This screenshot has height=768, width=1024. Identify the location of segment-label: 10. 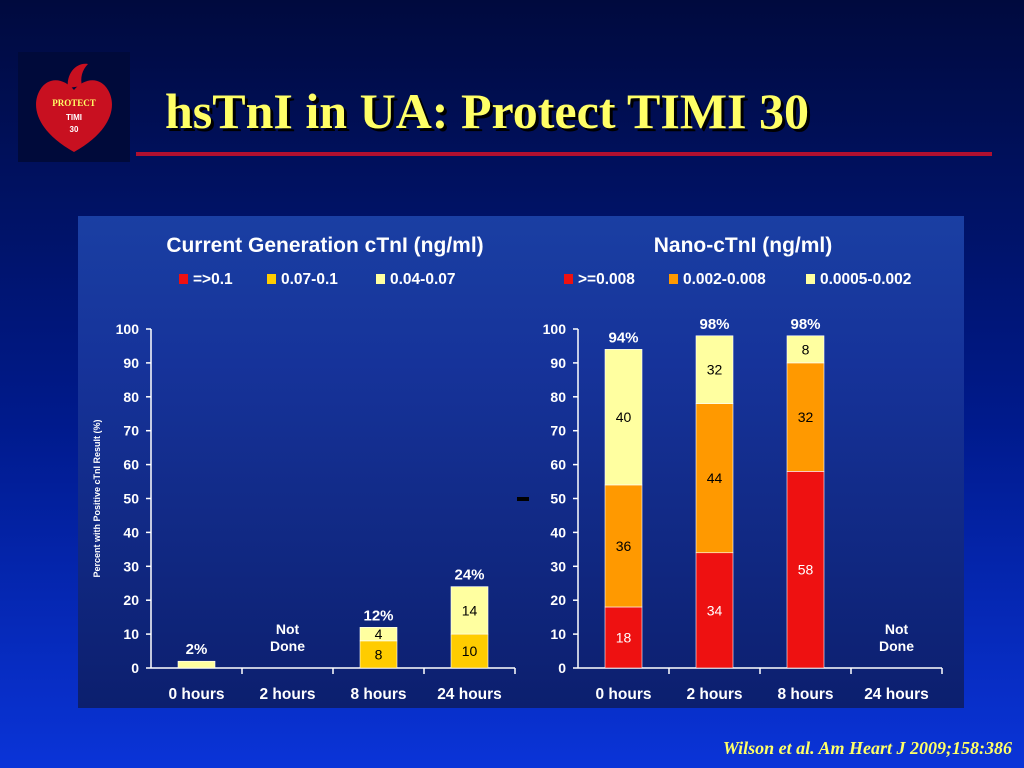
(470, 651).